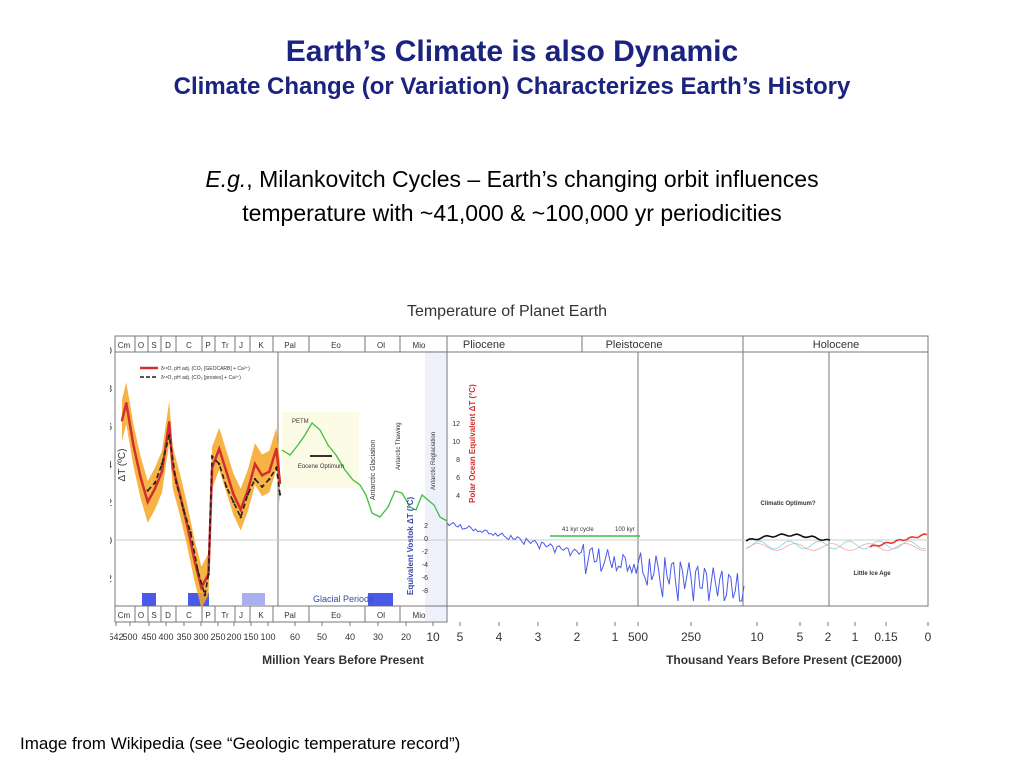  I want to click on series-line-geocarb, so click(201, 496).